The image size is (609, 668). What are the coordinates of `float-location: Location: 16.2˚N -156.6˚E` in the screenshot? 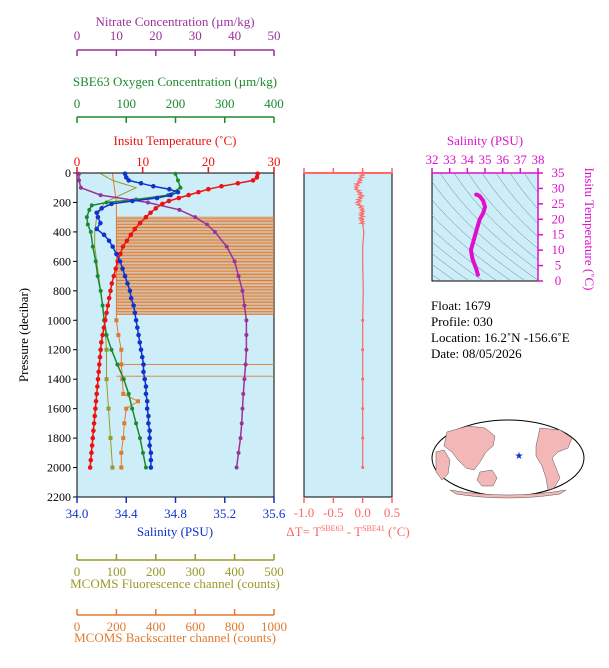 It's located at (500, 337).